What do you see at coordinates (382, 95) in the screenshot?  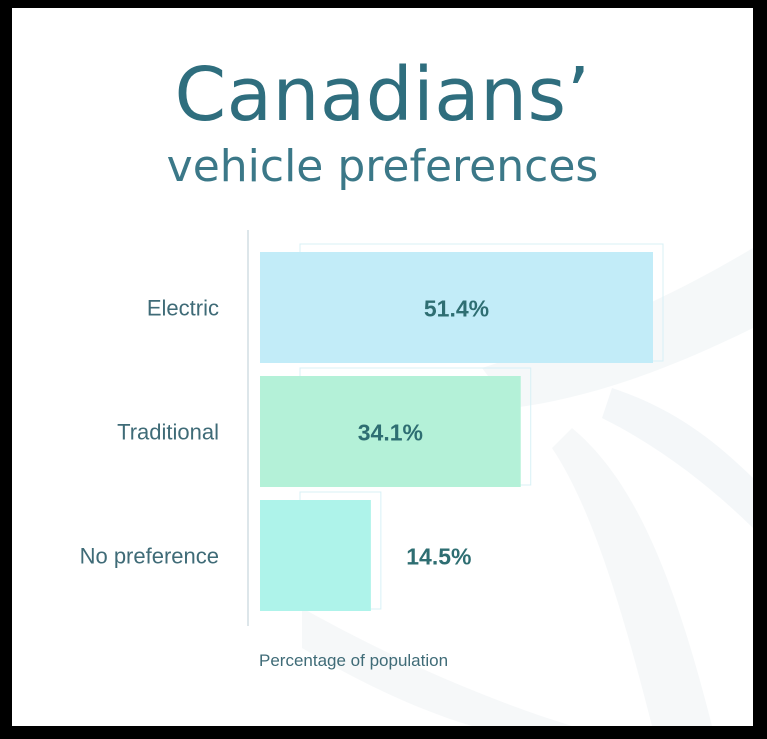 I see `chart-title: Canadians’` at bounding box center [382, 95].